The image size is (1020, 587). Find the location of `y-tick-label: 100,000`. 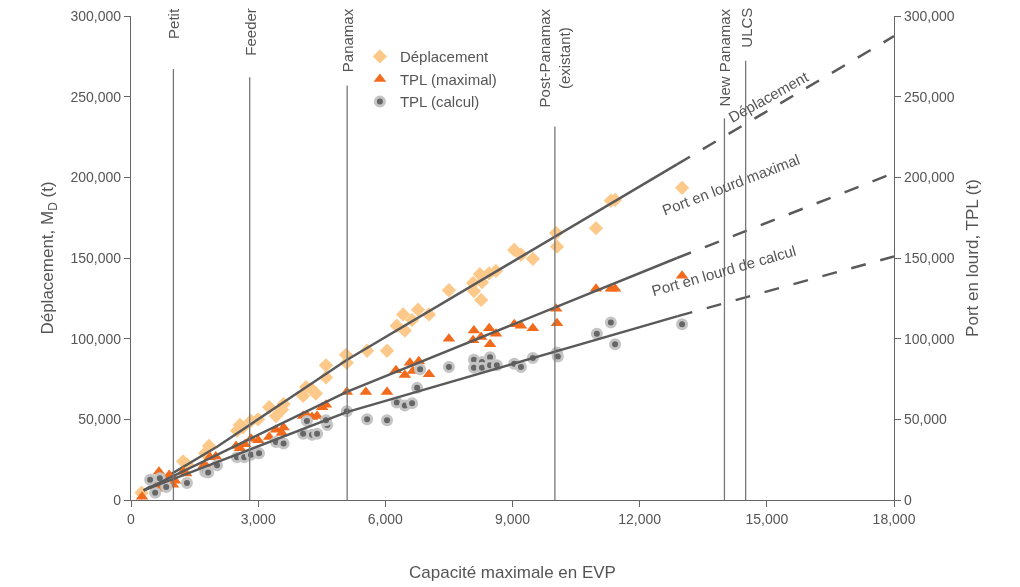

y-tick-label: 100,000 is located at coordinates (96, 338).